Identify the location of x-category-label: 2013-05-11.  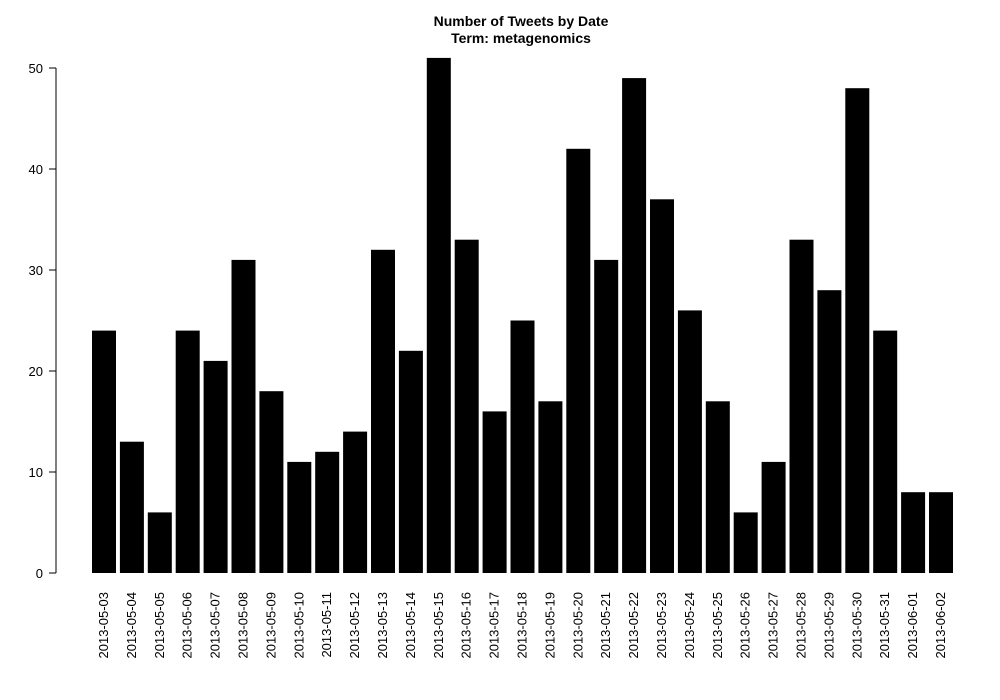
(326, 625).